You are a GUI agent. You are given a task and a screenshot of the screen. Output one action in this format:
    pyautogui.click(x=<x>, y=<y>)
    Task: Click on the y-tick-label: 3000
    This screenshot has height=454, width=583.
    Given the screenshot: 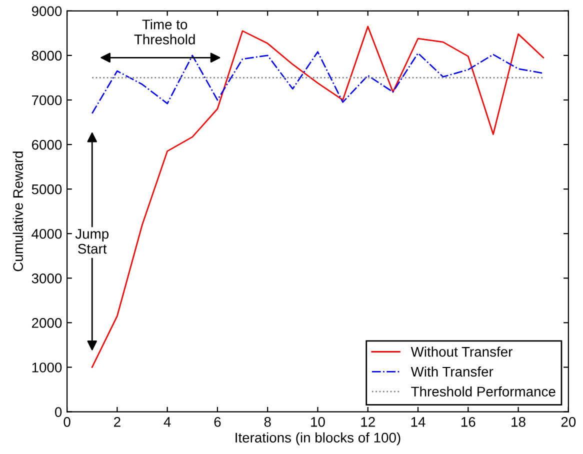 What is the action you would take?
    pyautogui.click(x=47, y=278)
    